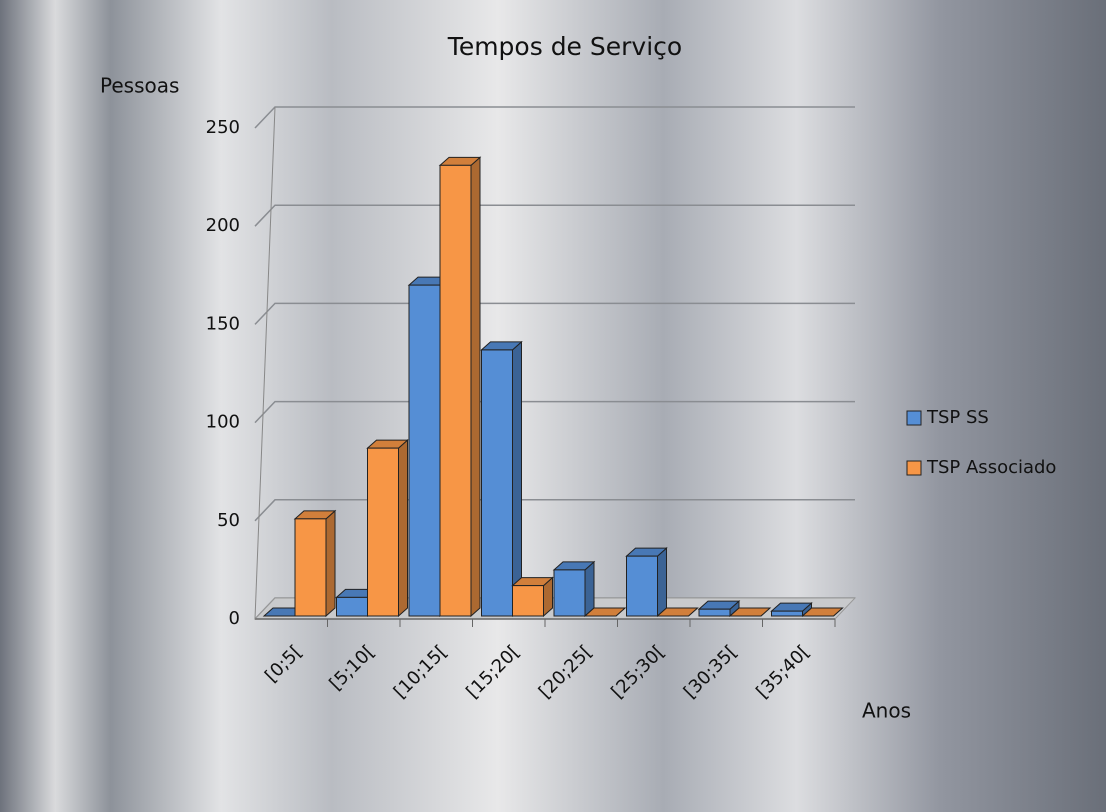 This screenshot has width=1106, height=812. What do you see at coordinates (139, 86) in the screenshot?
I see `y-axis-label: Pessoas` at bounding box center [139, 86].